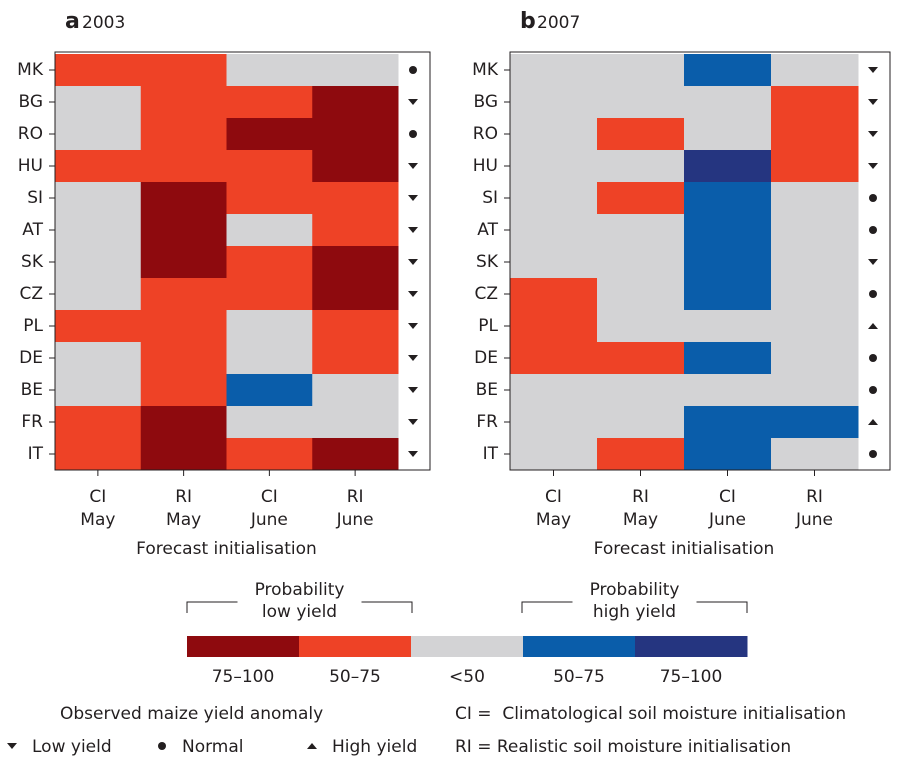 The image size is (898, 762). I want to click on observed-title: Observed maize yield anomaly, so click(191, 714).